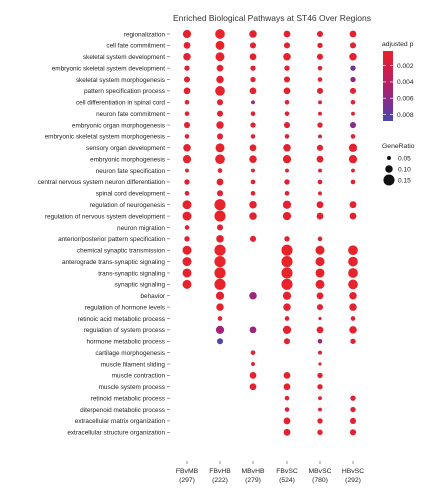 This screenshot has width=430, height=500. What do you see at coordinates (404, 169) in the screenshot?
I see `size-legend-label: 0.10` at bounding box center [404, 169].